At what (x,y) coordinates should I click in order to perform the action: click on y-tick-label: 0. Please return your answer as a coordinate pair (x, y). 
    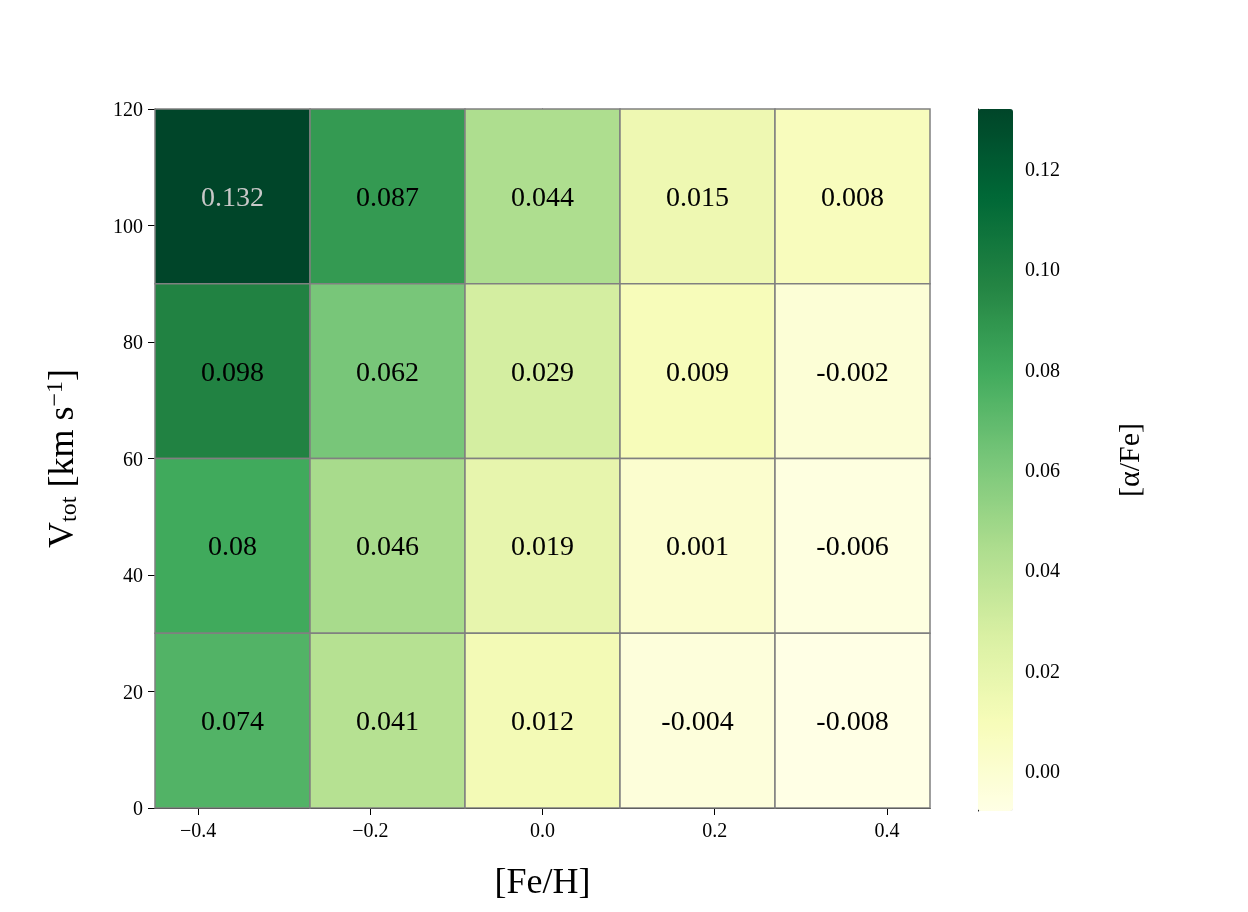
    Looking at the image, I should click on (138, 808).